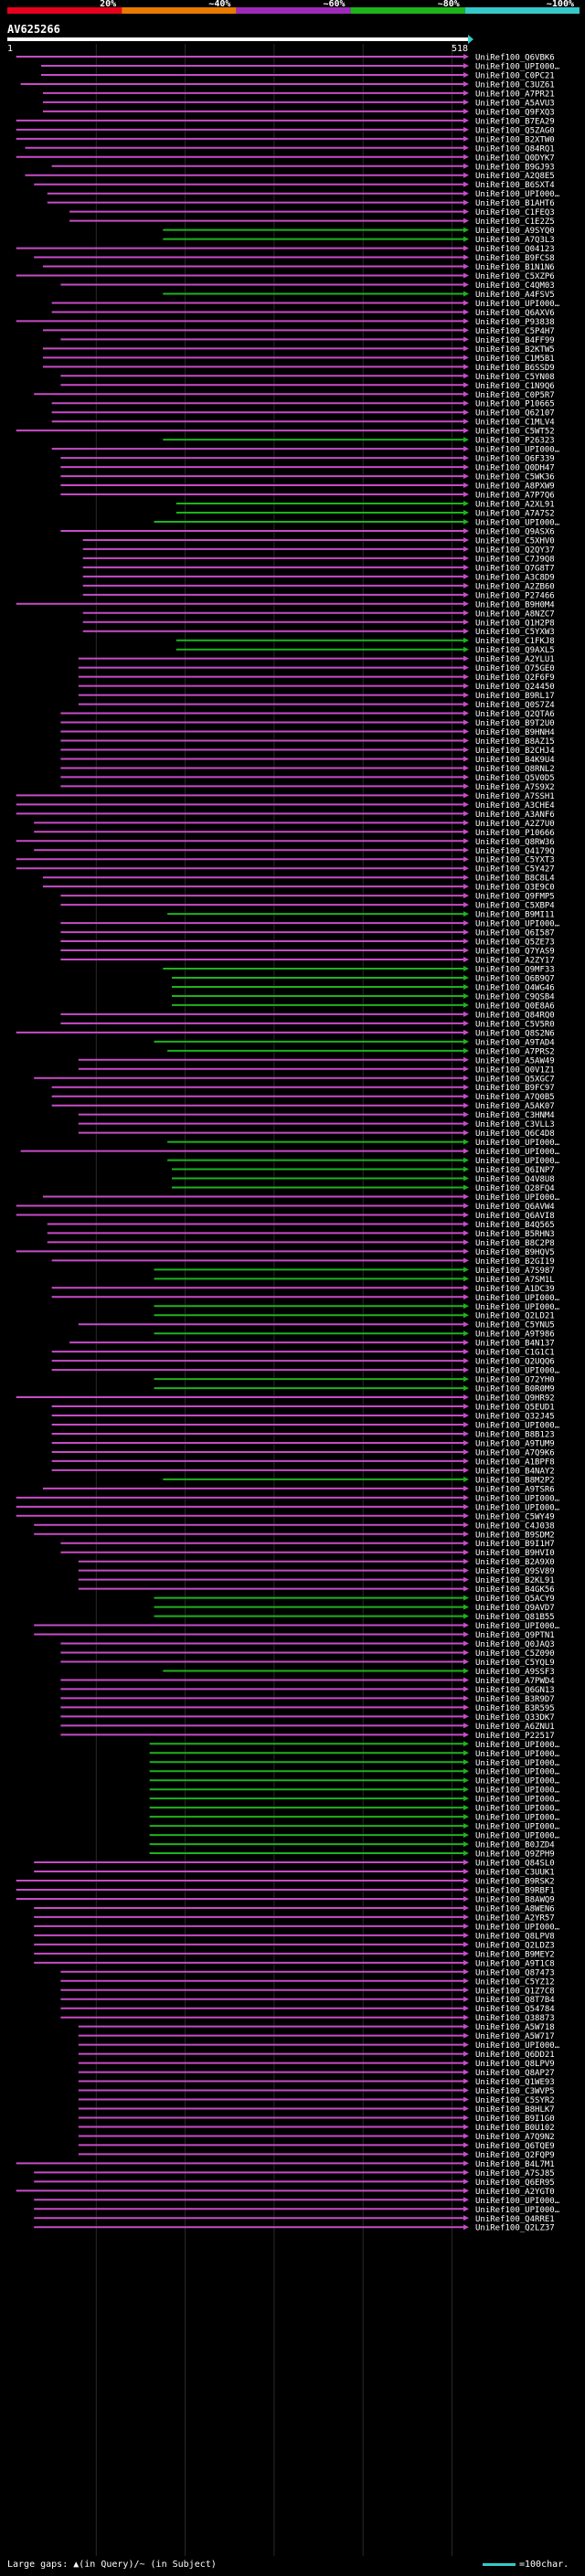  What do you see at coordinates (364, 1170) in the screenshot?
I see `hit-row: UniRef100_Q6INP7` at bounding box center [364, 1170].